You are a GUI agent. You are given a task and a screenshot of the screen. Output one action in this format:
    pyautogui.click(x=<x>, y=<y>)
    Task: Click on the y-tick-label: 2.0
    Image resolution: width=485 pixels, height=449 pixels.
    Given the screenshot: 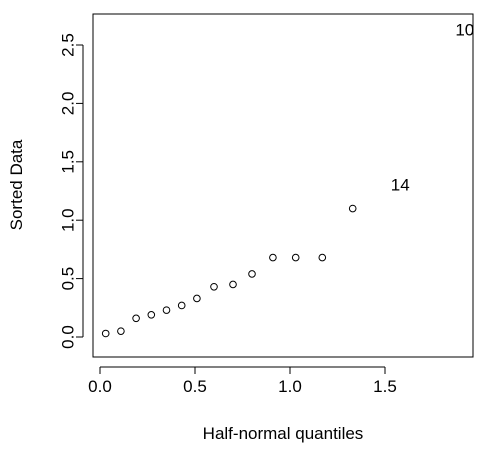 What is the action you would take?
    pyautogui.click(x=68, y=104)
    